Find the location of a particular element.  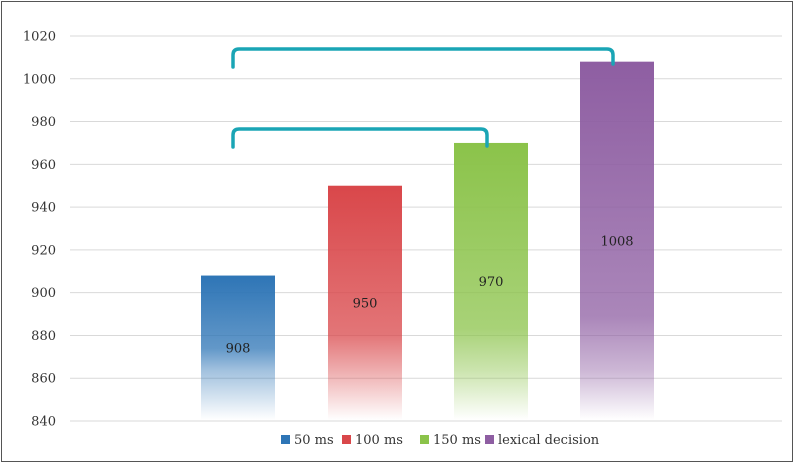

y-tick-label: 1020 is located at coordinates (39, 37).